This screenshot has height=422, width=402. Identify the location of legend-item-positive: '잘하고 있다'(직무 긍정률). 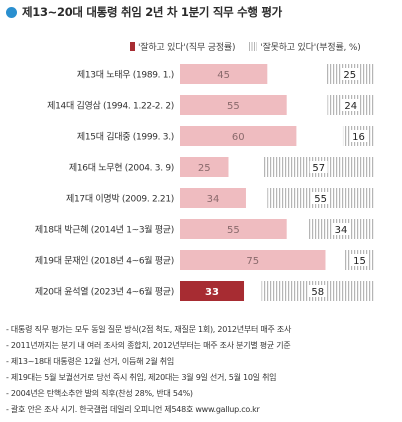
(182, 46).